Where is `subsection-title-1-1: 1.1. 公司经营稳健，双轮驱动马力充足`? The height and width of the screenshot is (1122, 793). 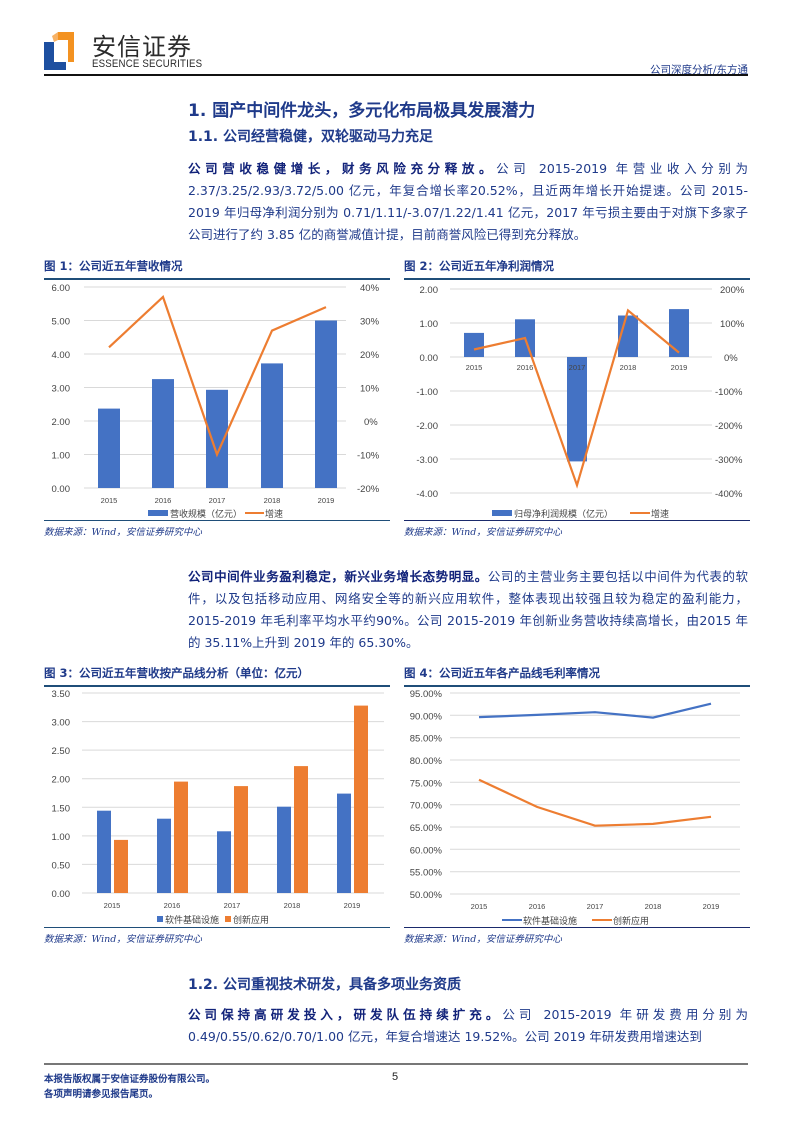 subsection-title-1-1: 1.1. 公司经营稳健，双轮驱动马力充足 is located at coordinates (310, 137).